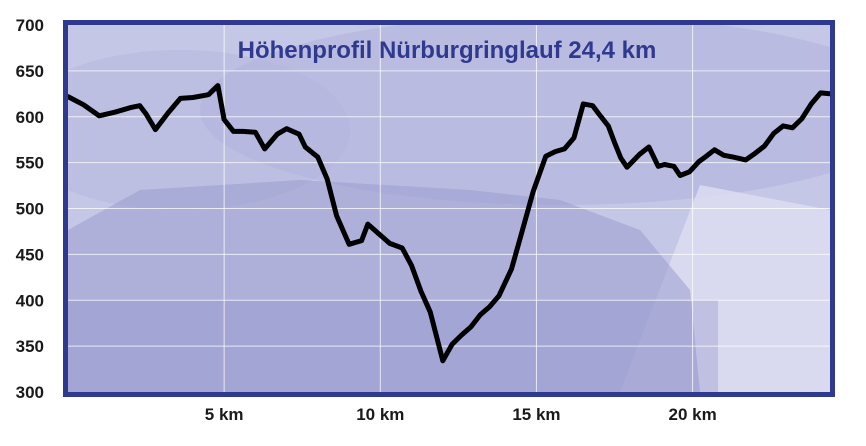 The width and height of the screenshot is (866, 446). Describe the element at coordinates (30, 71) in the screenshot. I see `y-tick-label: 650` at that location.